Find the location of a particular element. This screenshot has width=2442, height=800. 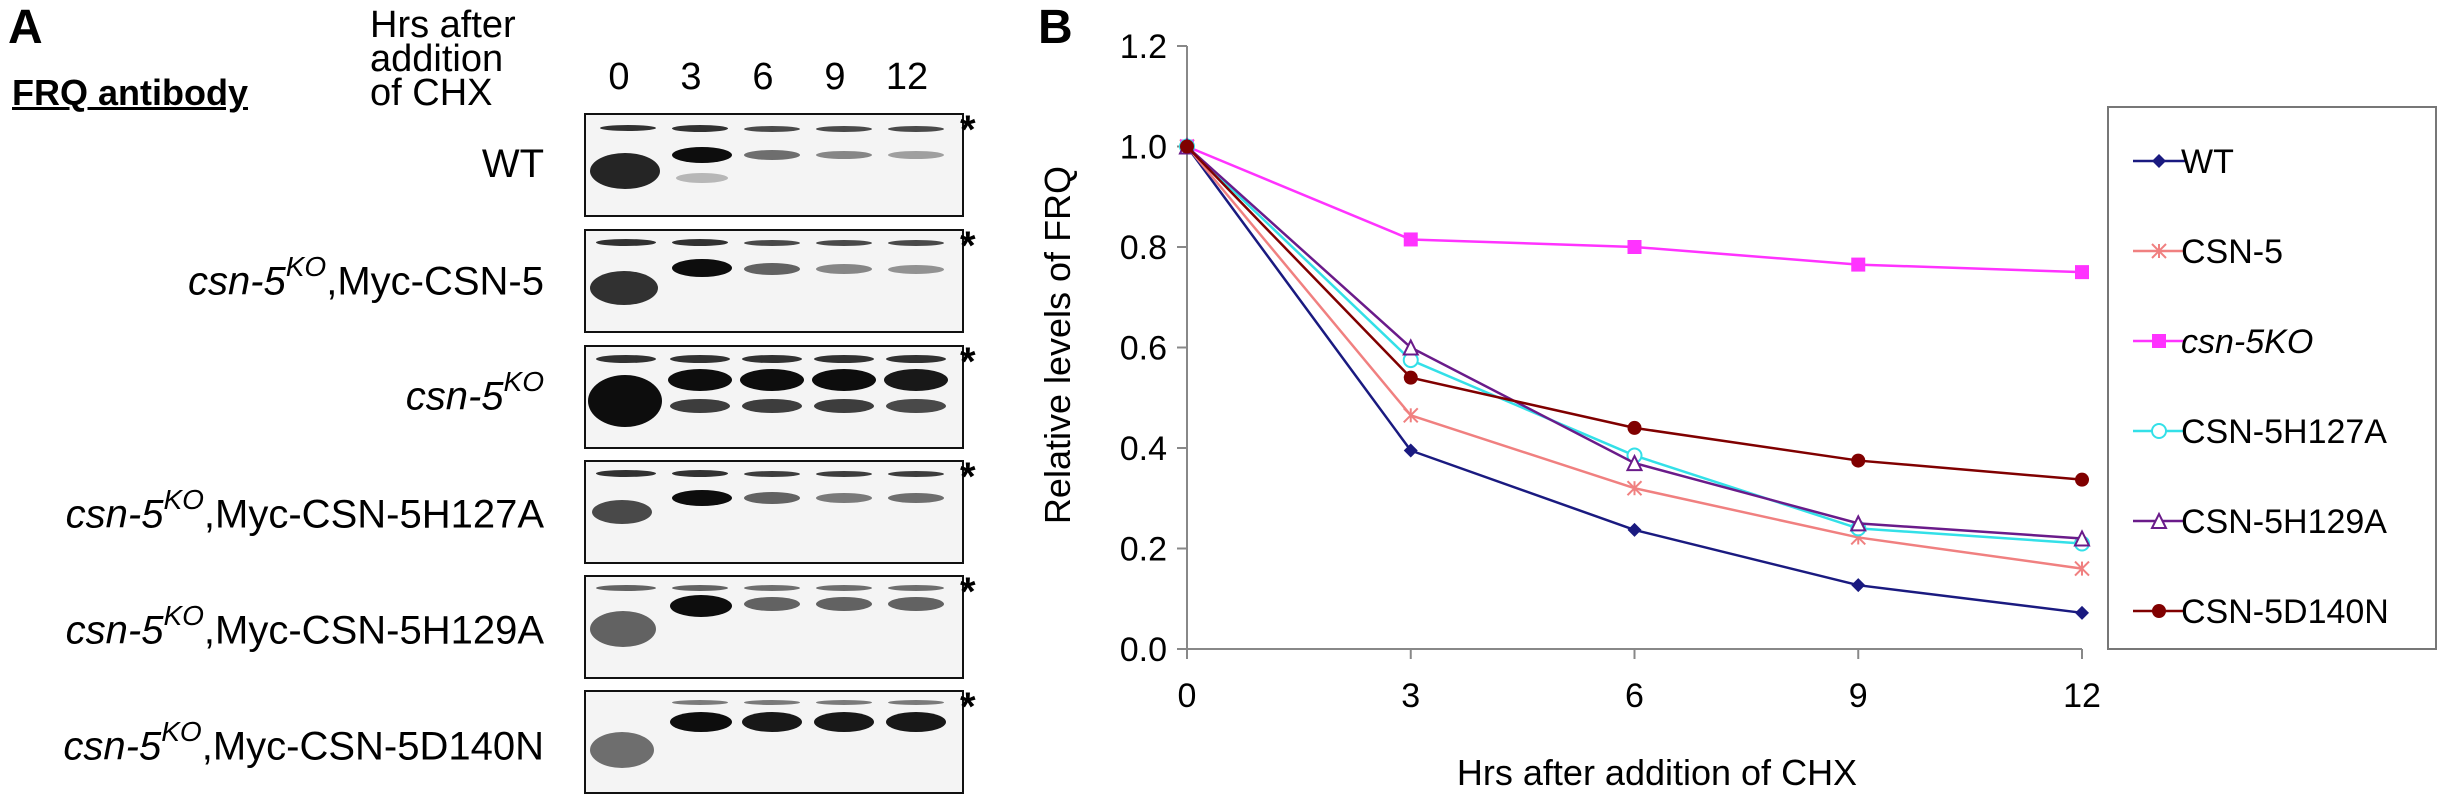

row-label-csn5-myc: csn-5KO,Myc-CSN-5 is located at coordinates (365, 277).